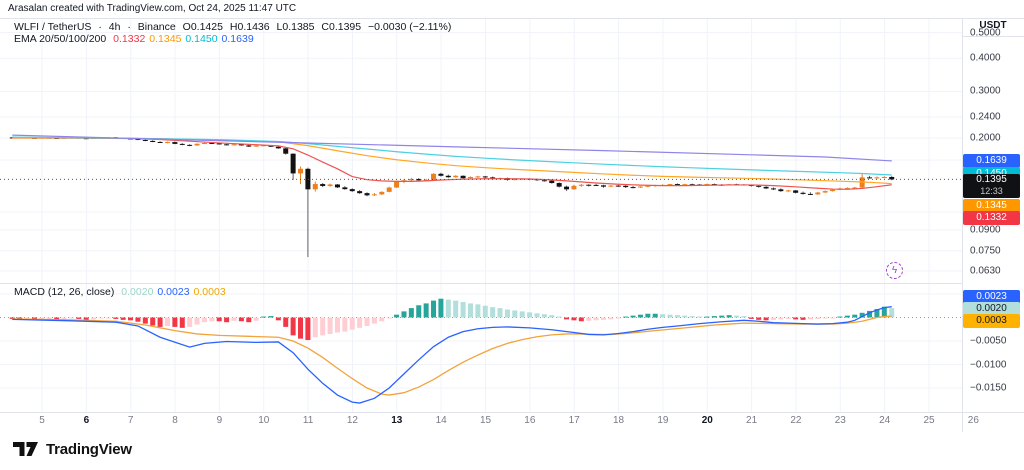  Describe the element at coordinates (929, 420) in the screenshot. I see `time-tick-label: 25` at that location.